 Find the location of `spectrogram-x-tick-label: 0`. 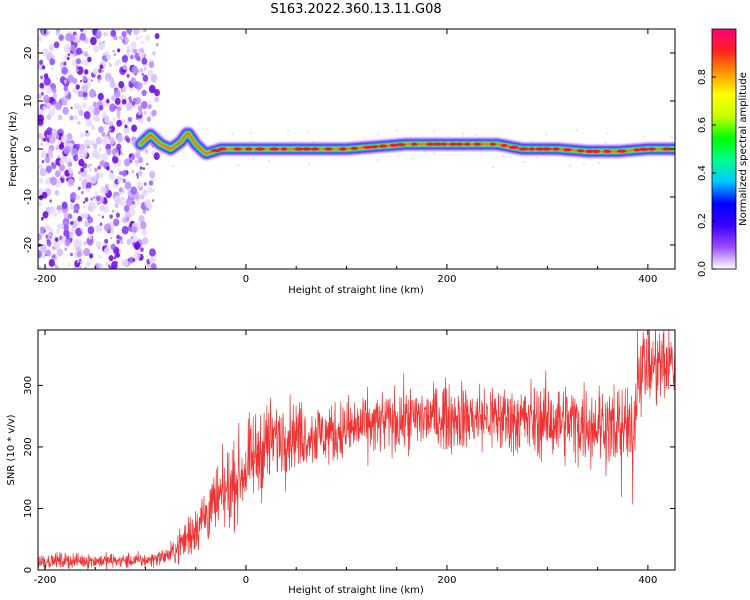

spectrogram-x-tick-label: 0 is located at coordinates (246, 279).